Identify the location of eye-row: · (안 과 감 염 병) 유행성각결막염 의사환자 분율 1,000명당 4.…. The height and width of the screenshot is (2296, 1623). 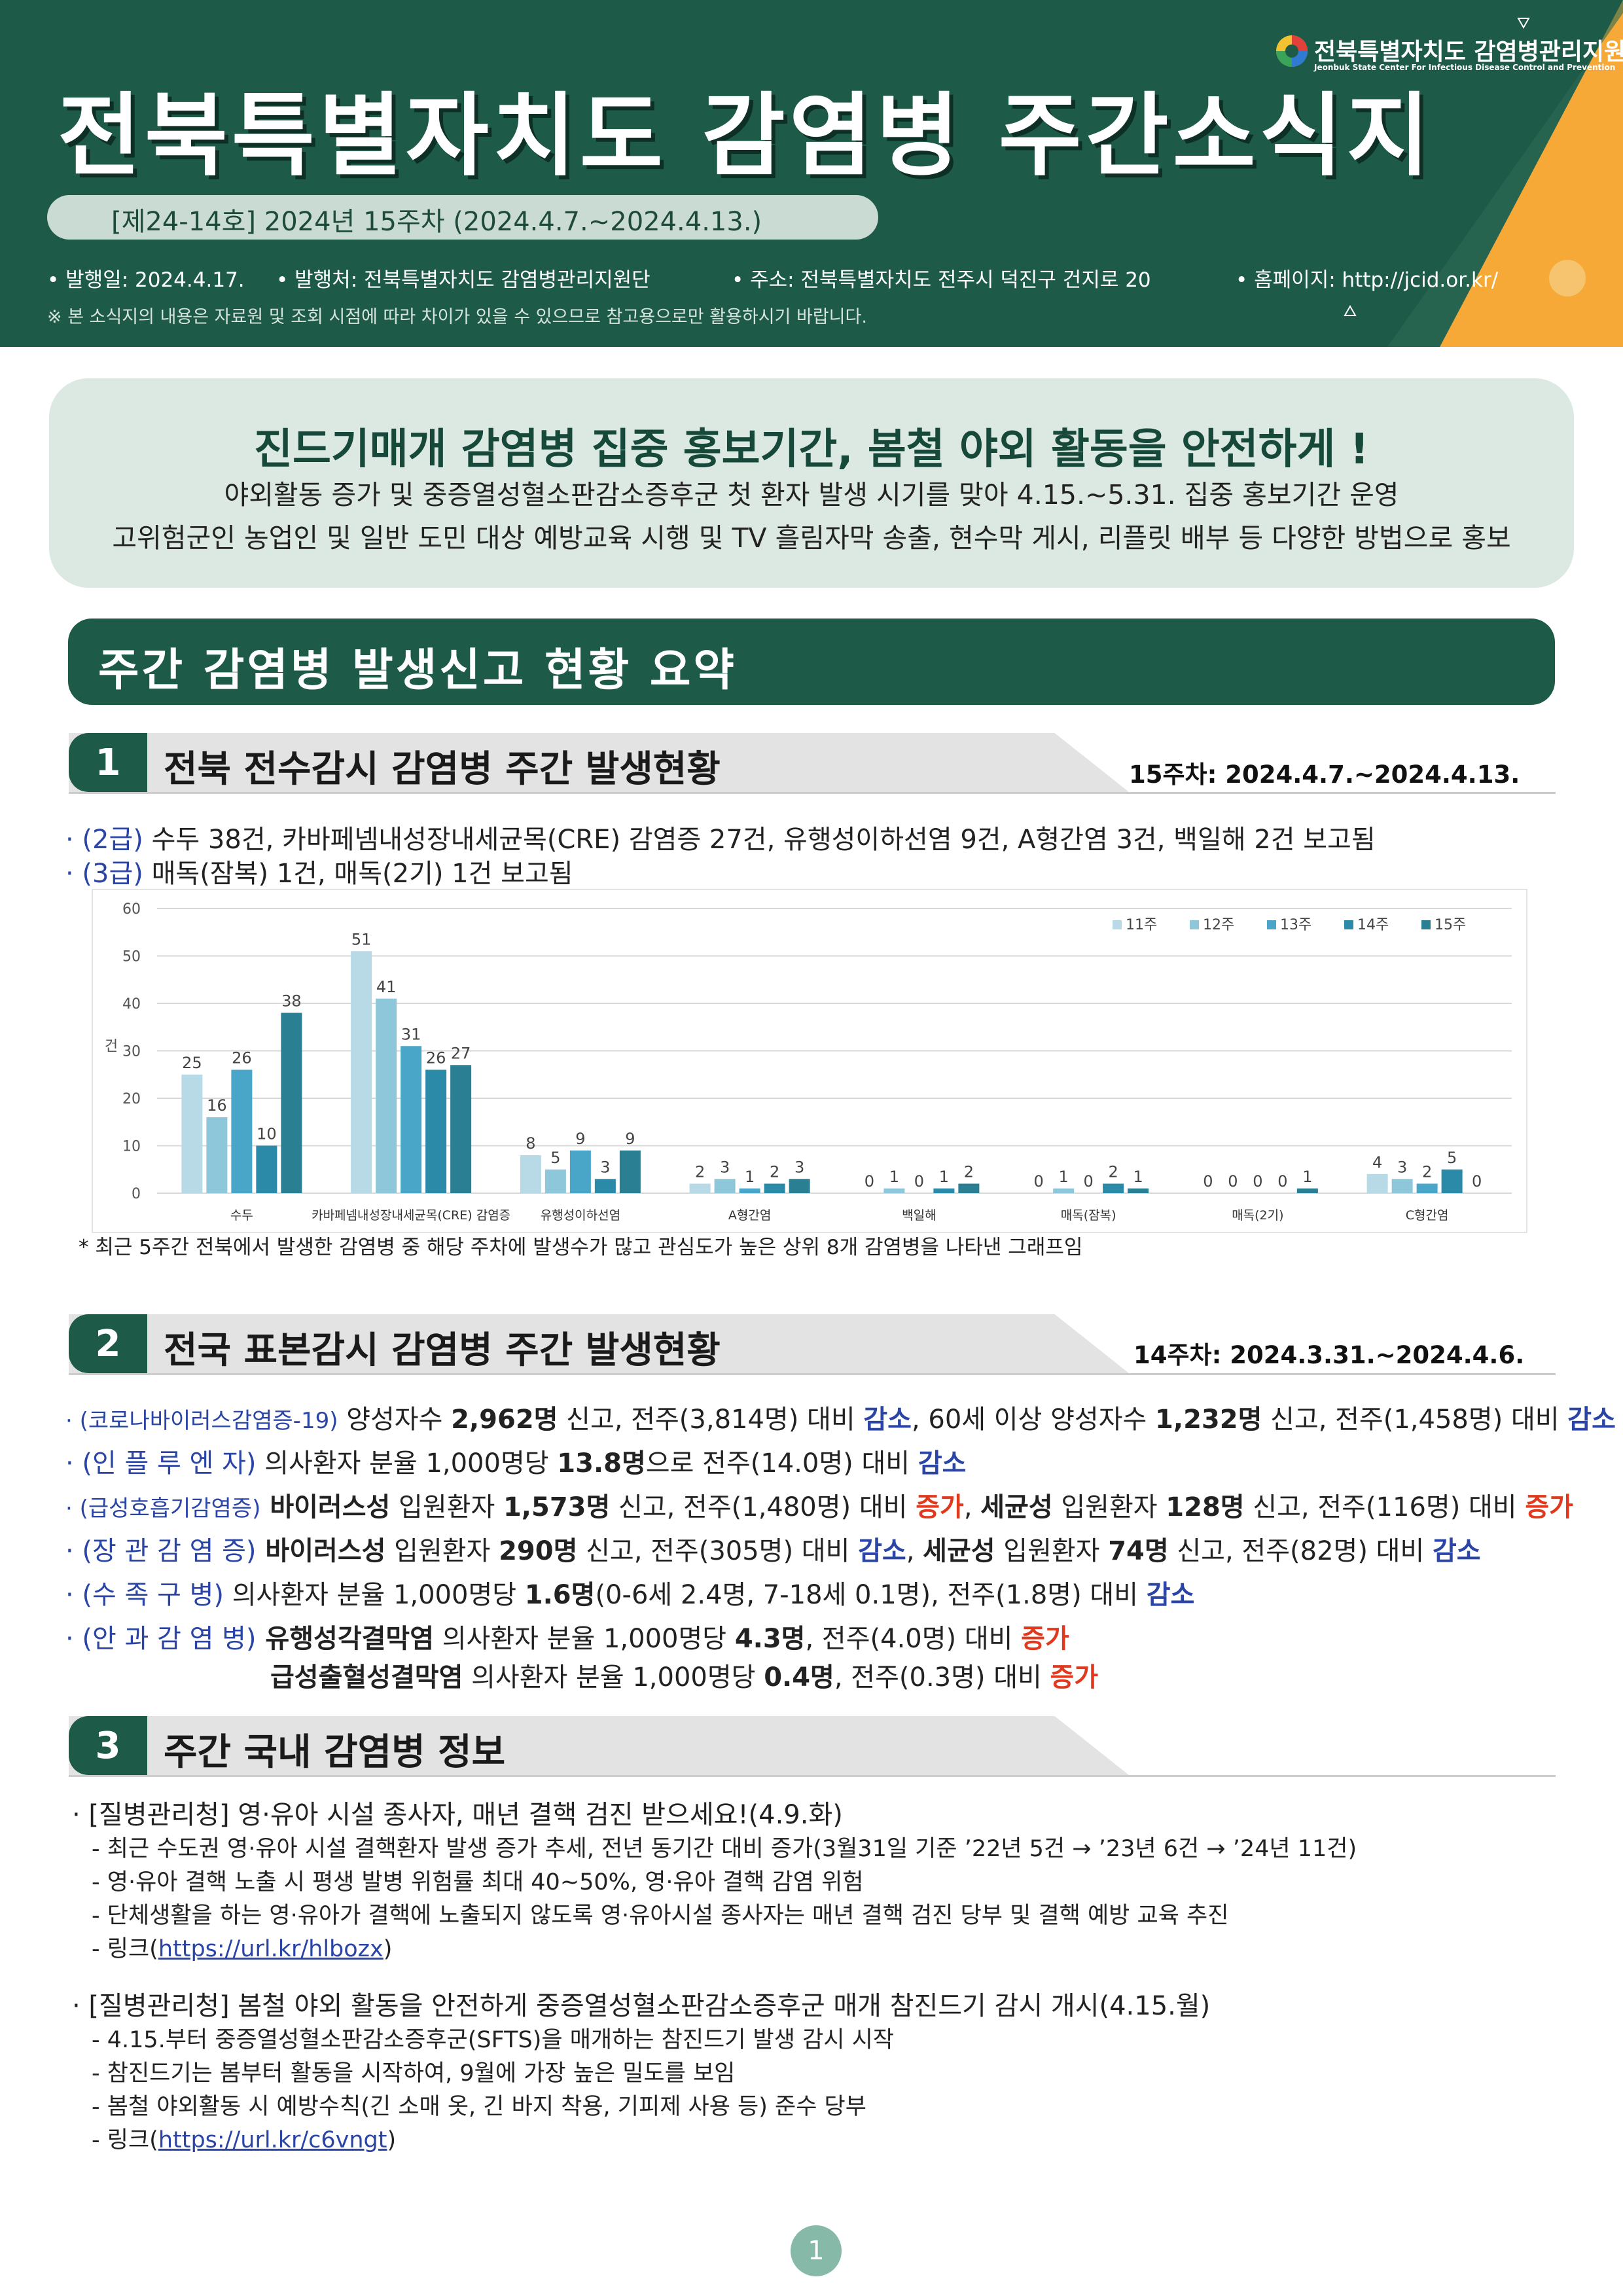
(567, 1636).